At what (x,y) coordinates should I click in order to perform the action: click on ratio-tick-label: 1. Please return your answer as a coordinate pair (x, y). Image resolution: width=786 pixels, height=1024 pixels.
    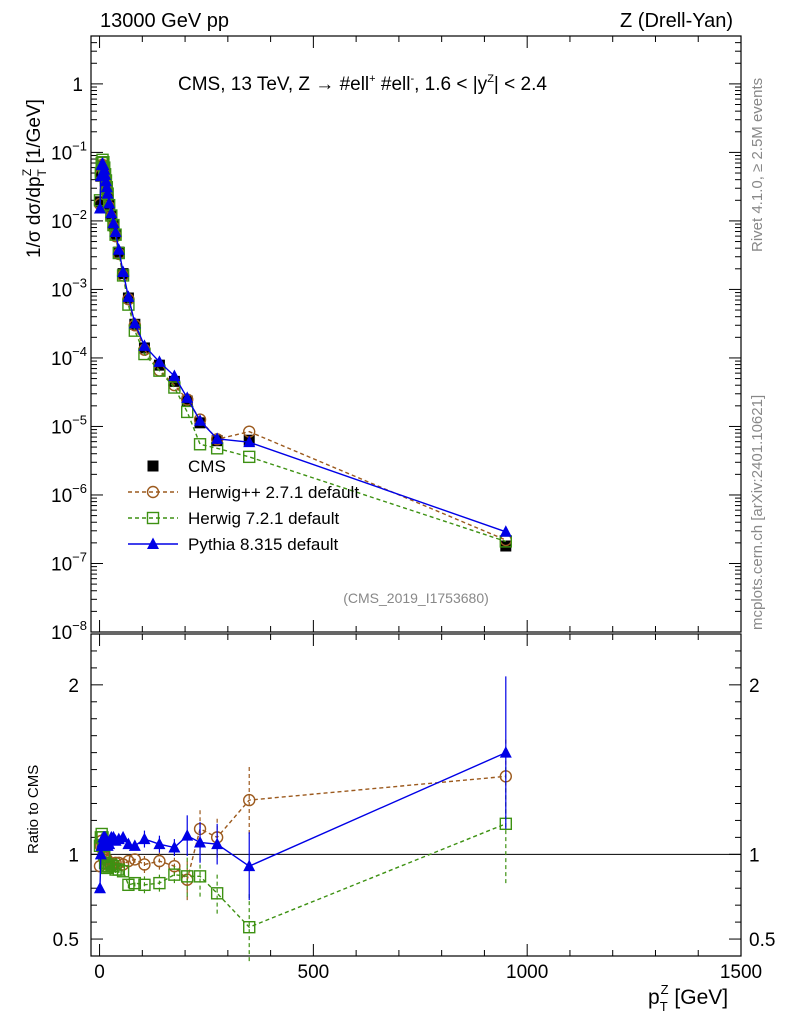
    Looking at the image, I should click on (73, 855).